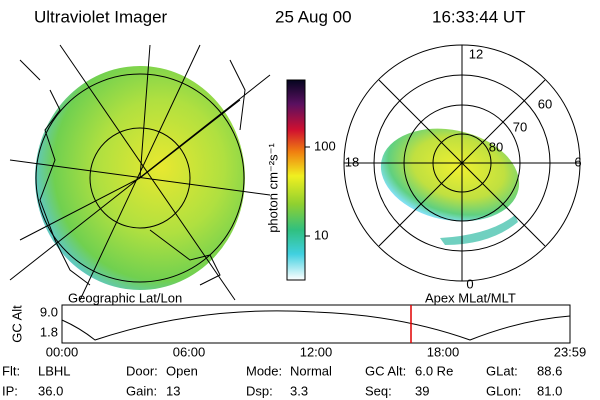  Describe the element at coordinates (49, 331) in the screenshot. I see `altitude-y-tick: 1.8` at that location.